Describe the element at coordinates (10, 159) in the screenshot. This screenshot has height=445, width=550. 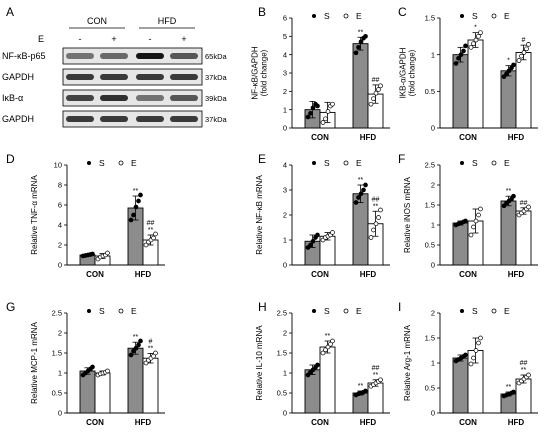
I see `panel-letter: D` at that location.